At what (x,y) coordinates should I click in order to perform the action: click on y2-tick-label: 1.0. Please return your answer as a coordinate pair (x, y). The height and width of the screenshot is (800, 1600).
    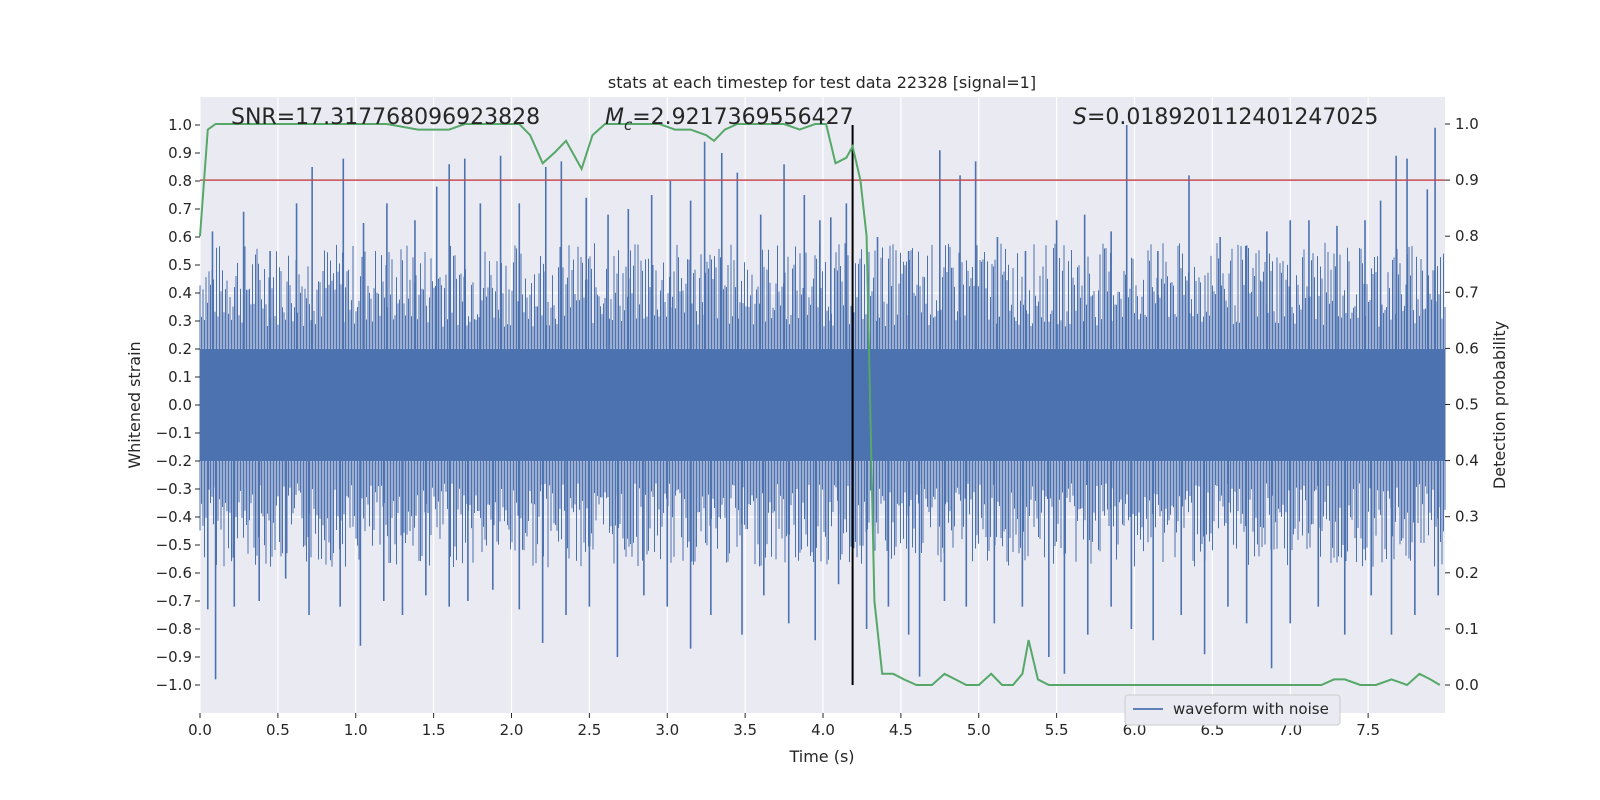
    Looking at the image, I should click on (1467, 124).